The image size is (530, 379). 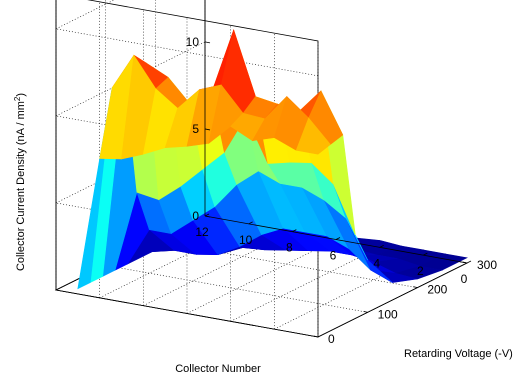 What do you see at coordinates (21, 95) in the screenshot?
I see `z-axis-title-close: )` at bounding box center [21, 95].